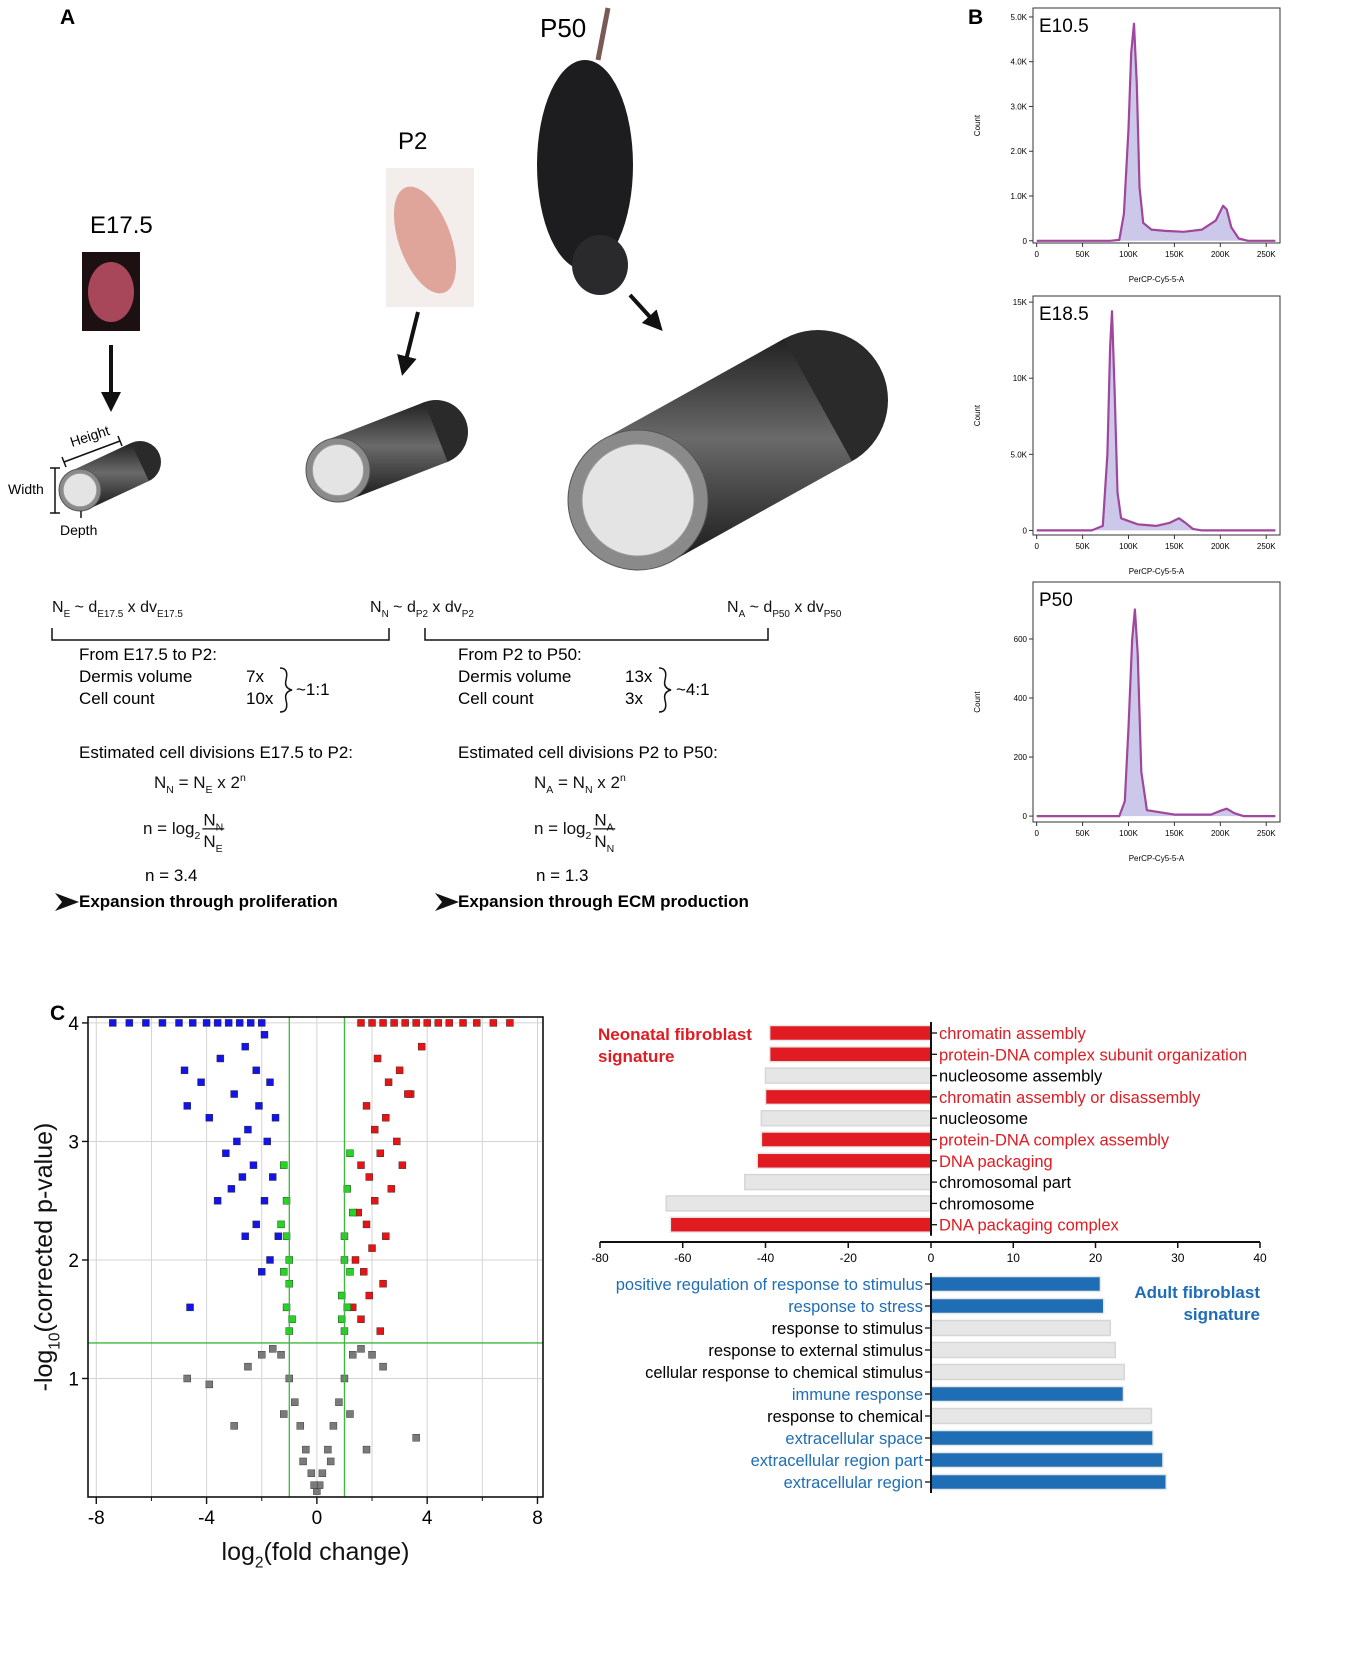 This screenshot has height=1658, width=1370. I want to click on y-tick-label: 2.0K, so click(1019, 151).